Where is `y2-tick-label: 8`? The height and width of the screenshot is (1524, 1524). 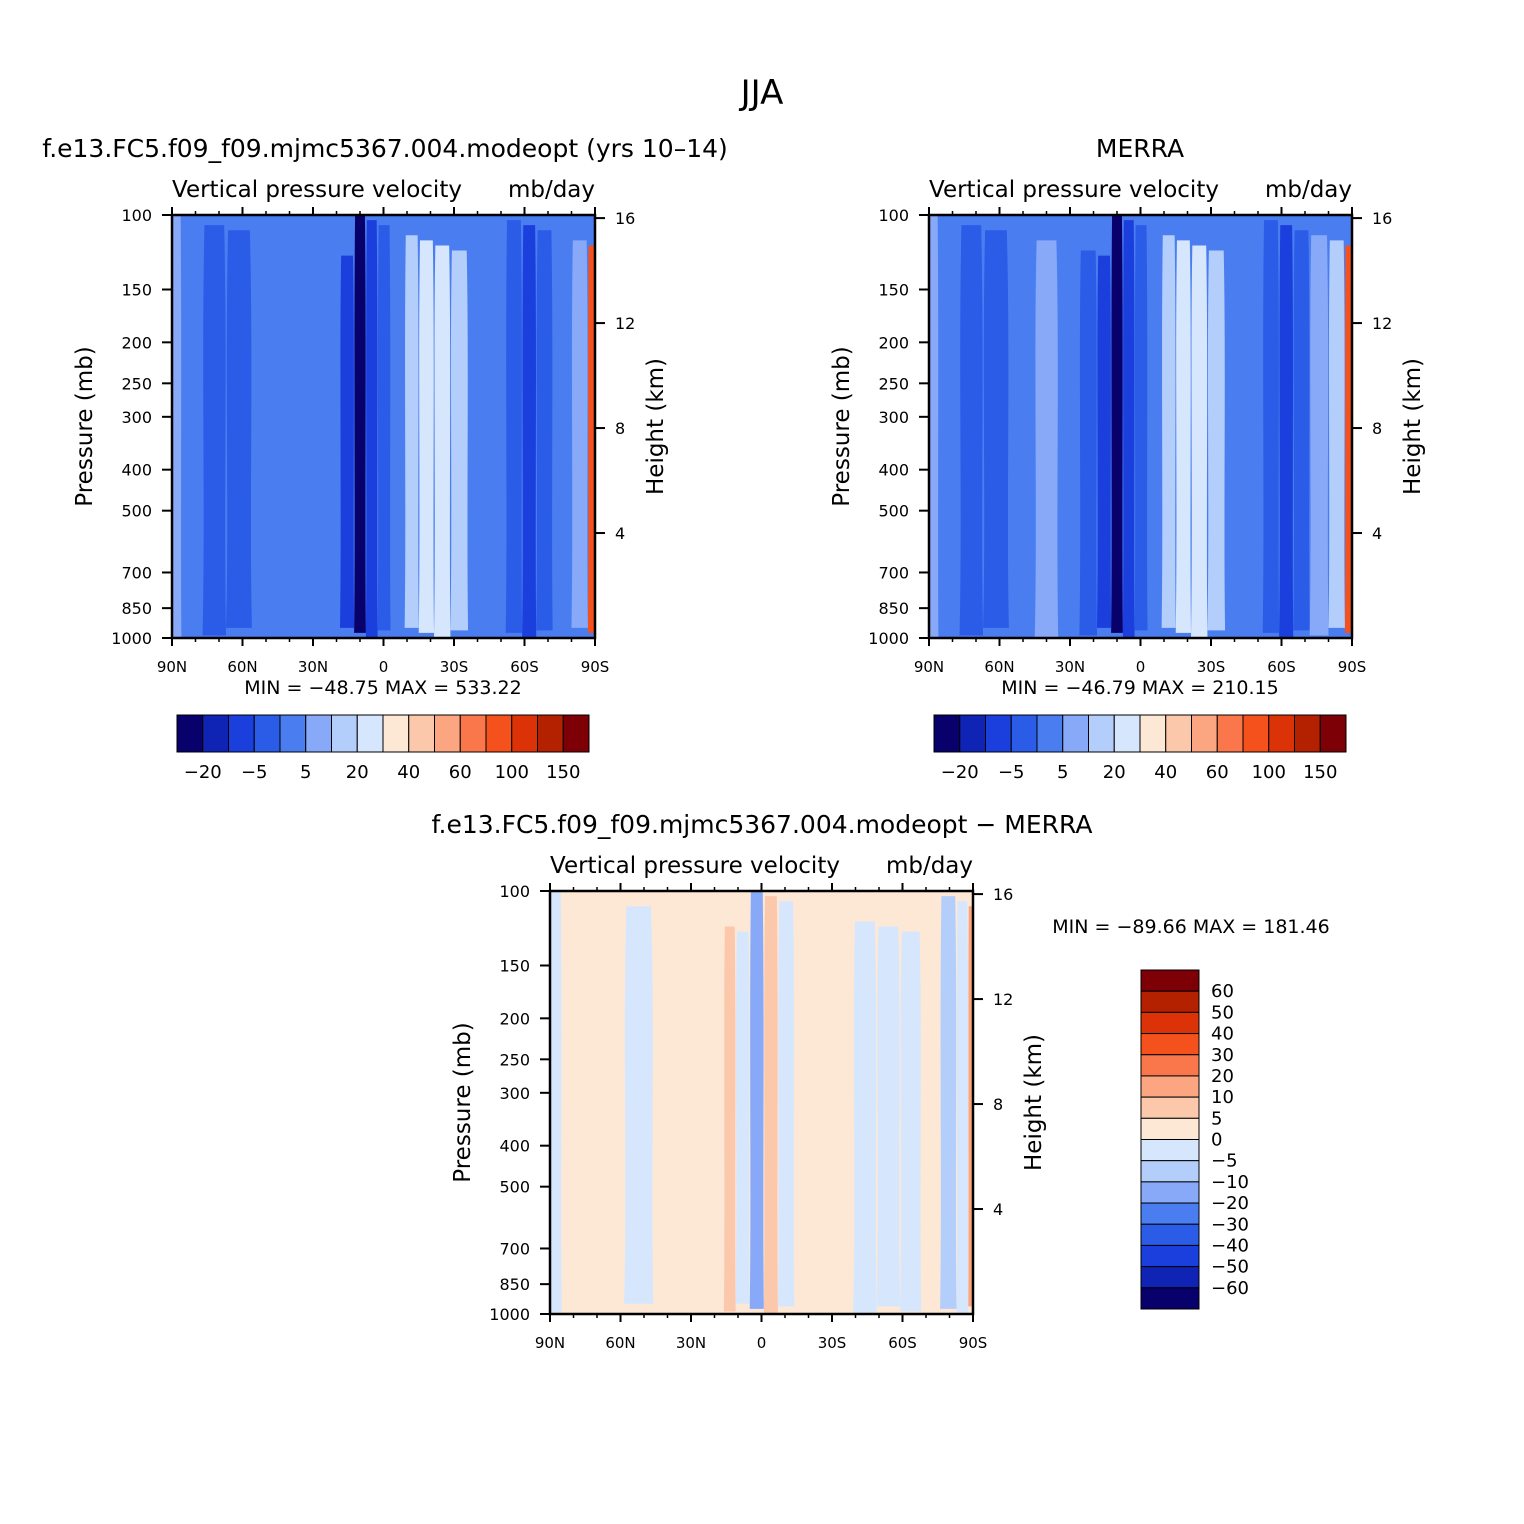 y2-tick-label: 8 is located at coordinates (620, 428).